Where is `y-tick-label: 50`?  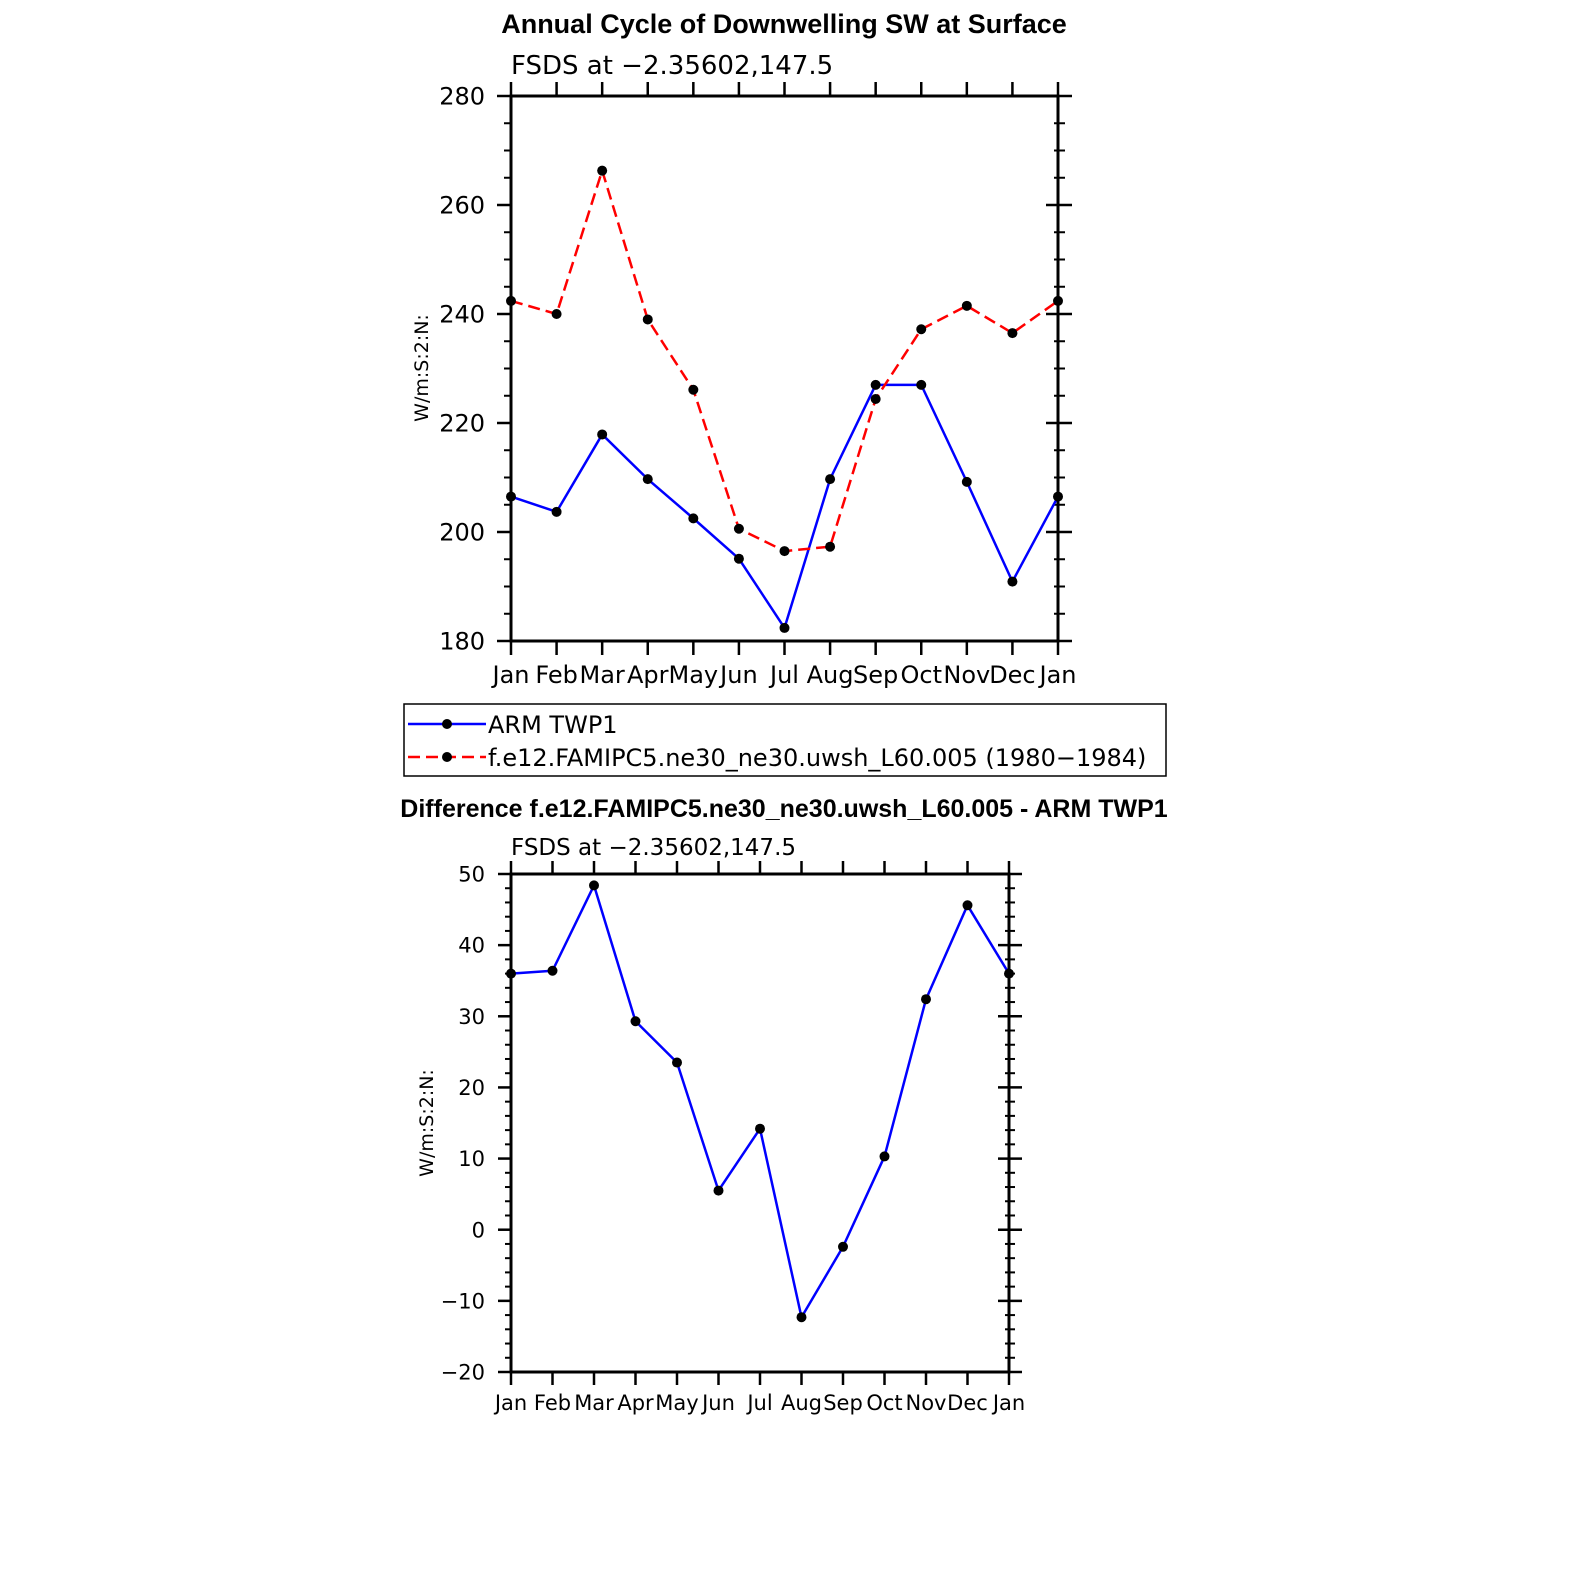 y-tick-label: 50 is located at coordinates (471, 875).